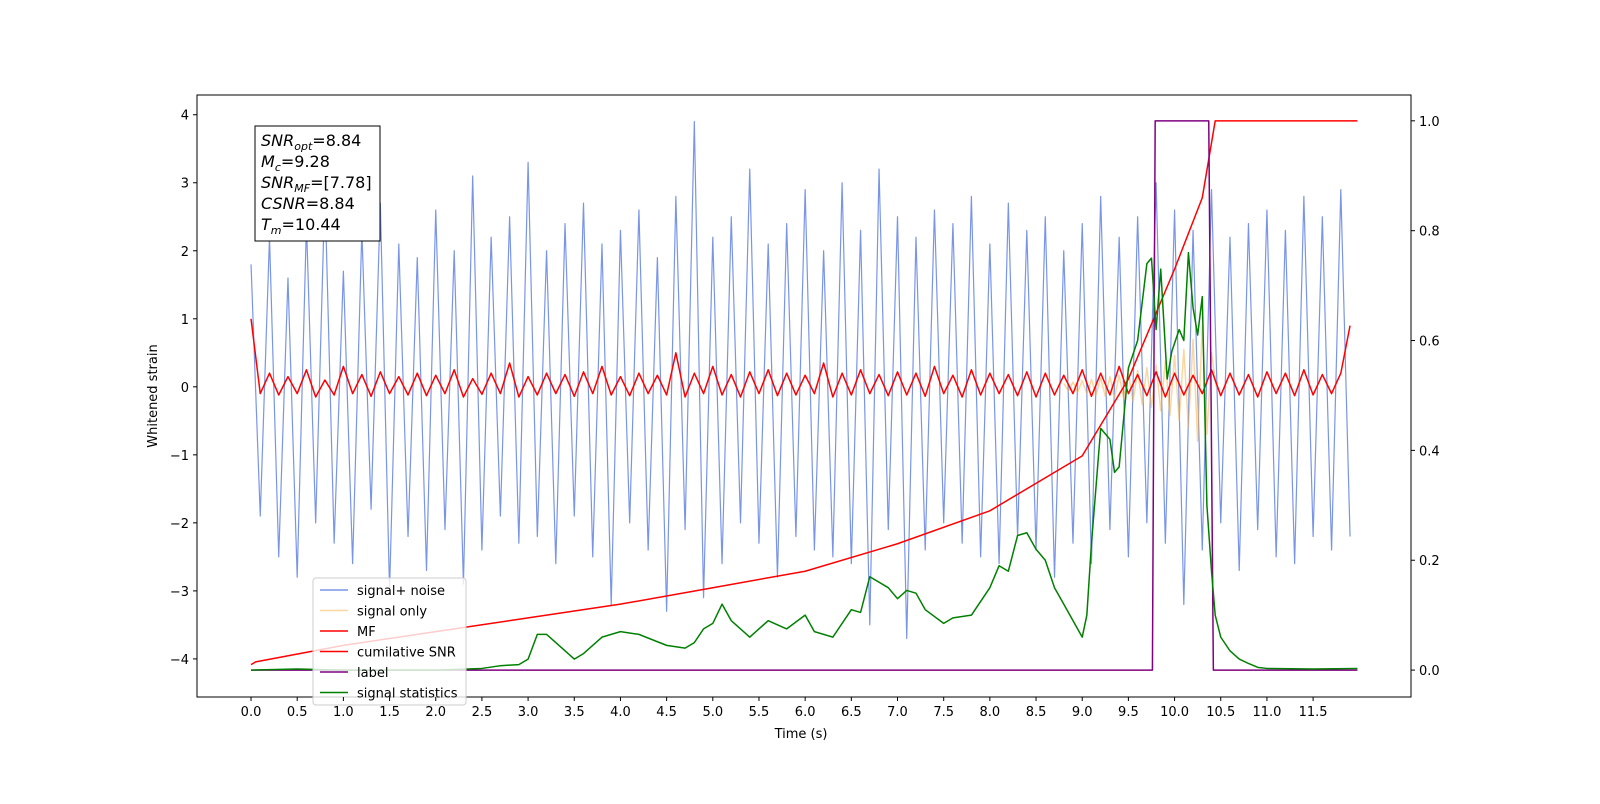 The width and height of the screenshot is (1600, 804). What do you see at coordinates (372, 673) in the screenshot?
I see `legend-label: label` at bounding box center [372, 673].